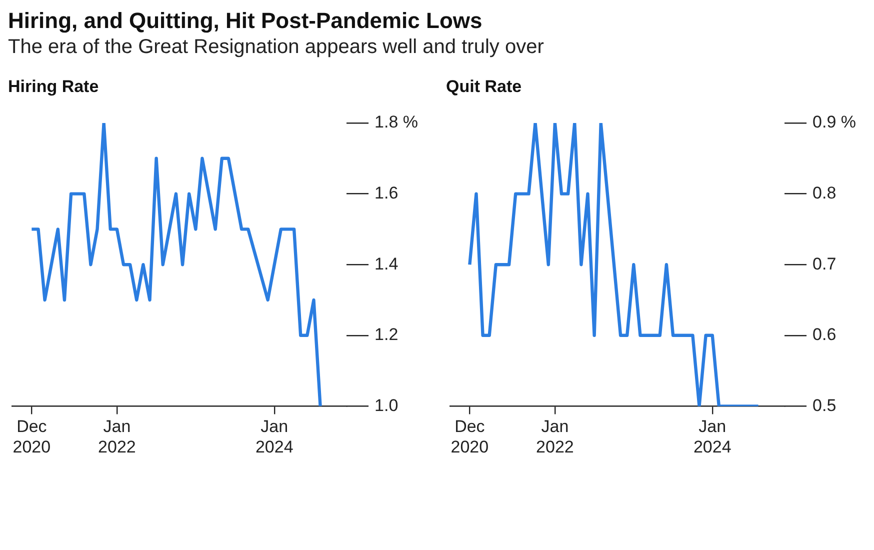  What do you see at coordinates (276, 47) in the screenshot?
I see `text: The era of the Great Resignation appears well and truly over` at bounding box center [276, 47].